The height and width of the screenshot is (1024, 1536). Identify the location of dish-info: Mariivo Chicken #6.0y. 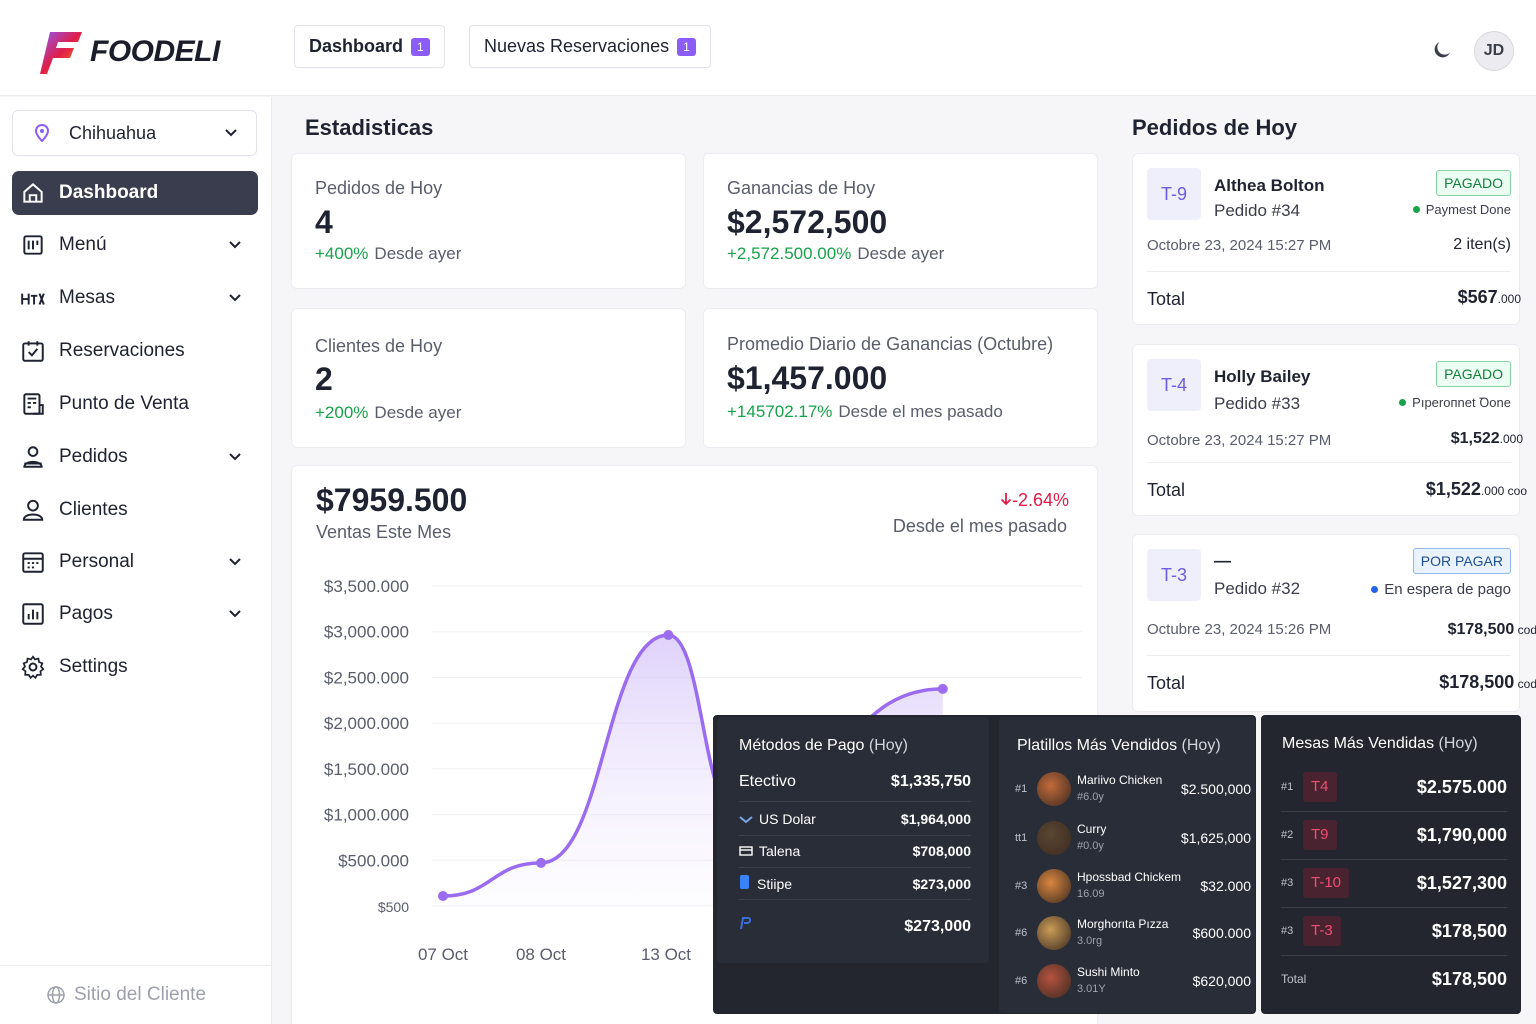
(1129, 789).